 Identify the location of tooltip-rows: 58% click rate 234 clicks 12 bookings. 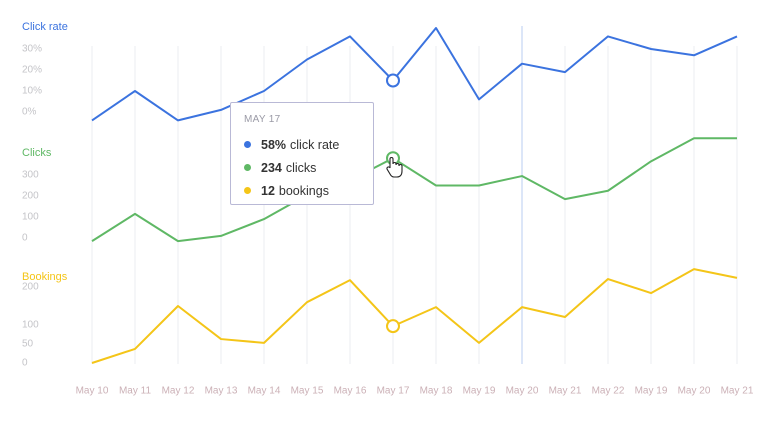
(302, 167).